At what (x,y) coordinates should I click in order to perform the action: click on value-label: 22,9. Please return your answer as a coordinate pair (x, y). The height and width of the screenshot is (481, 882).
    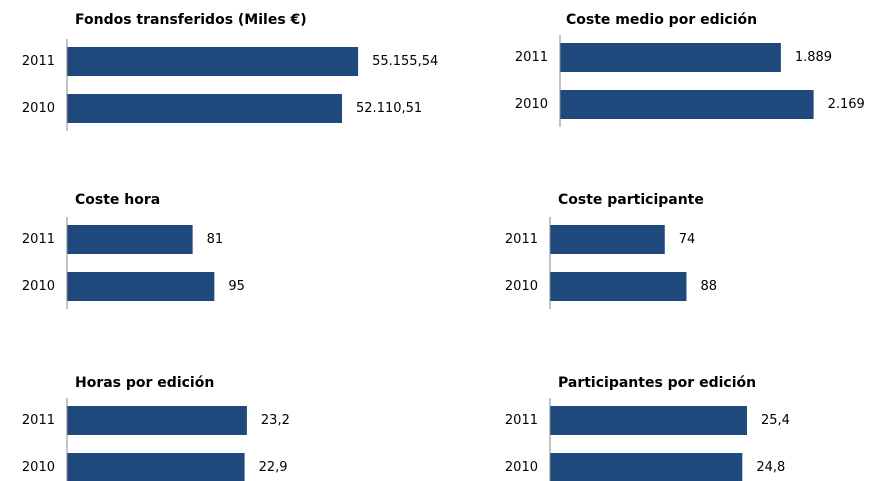
    Looking at the image, I should click on (273, 467).